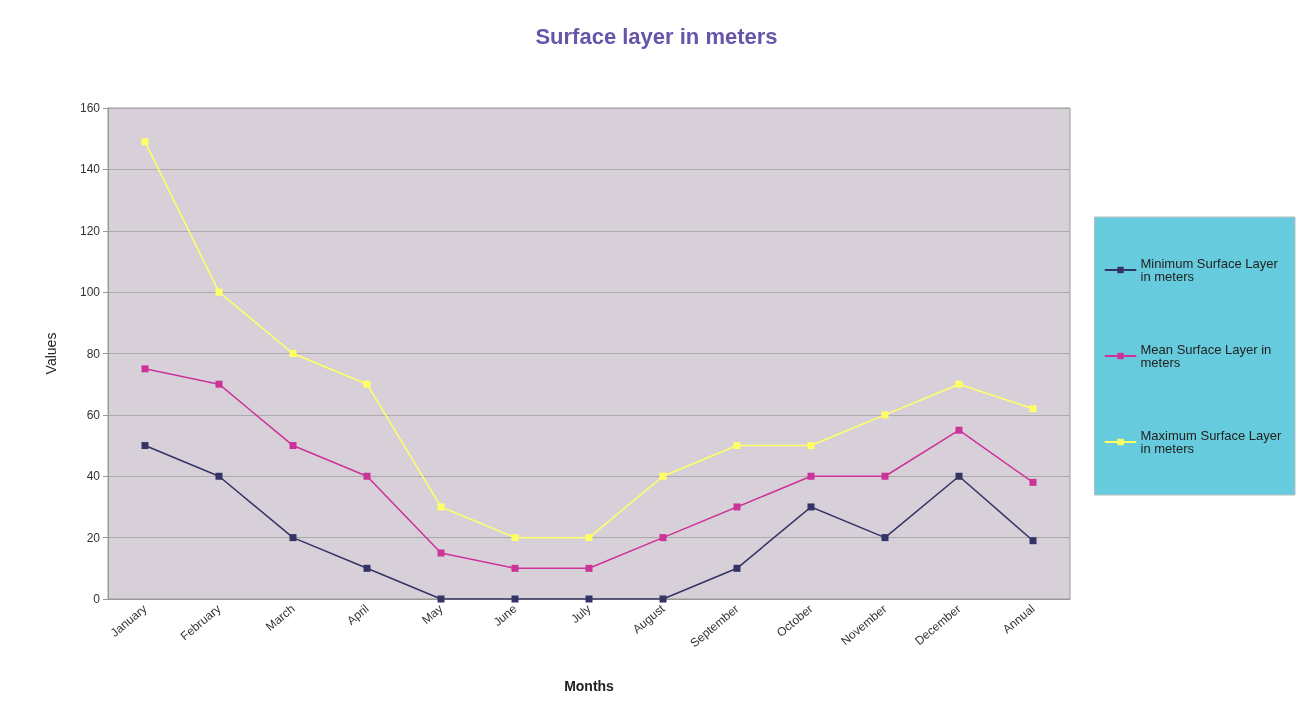 This screenshot has height=712, width=1313. I want to click on x-axis-title: Months, so click(589, 686).